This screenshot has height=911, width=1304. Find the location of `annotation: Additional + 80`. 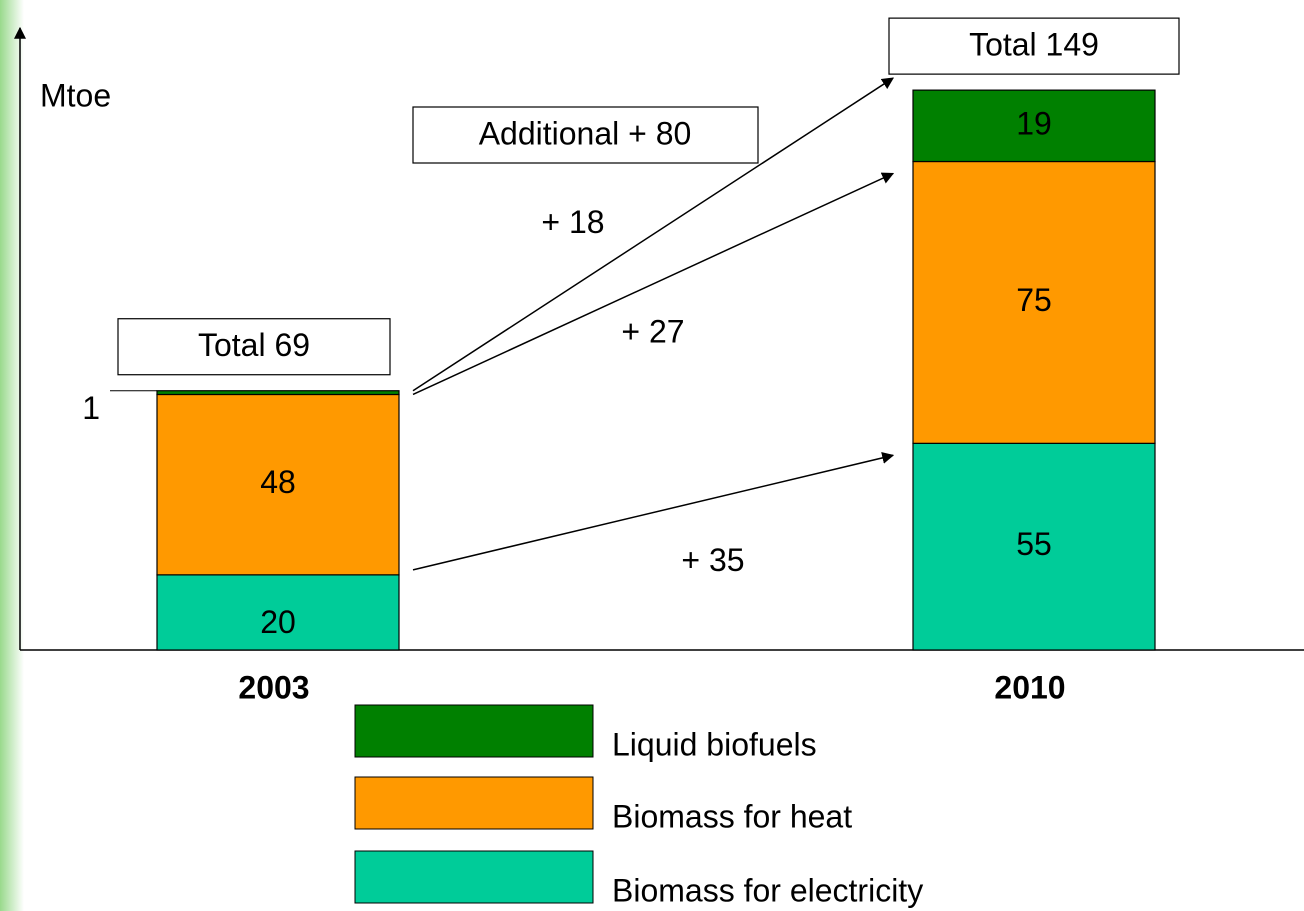

annotation: Additional + 80 is located at coordinates (585, 133).